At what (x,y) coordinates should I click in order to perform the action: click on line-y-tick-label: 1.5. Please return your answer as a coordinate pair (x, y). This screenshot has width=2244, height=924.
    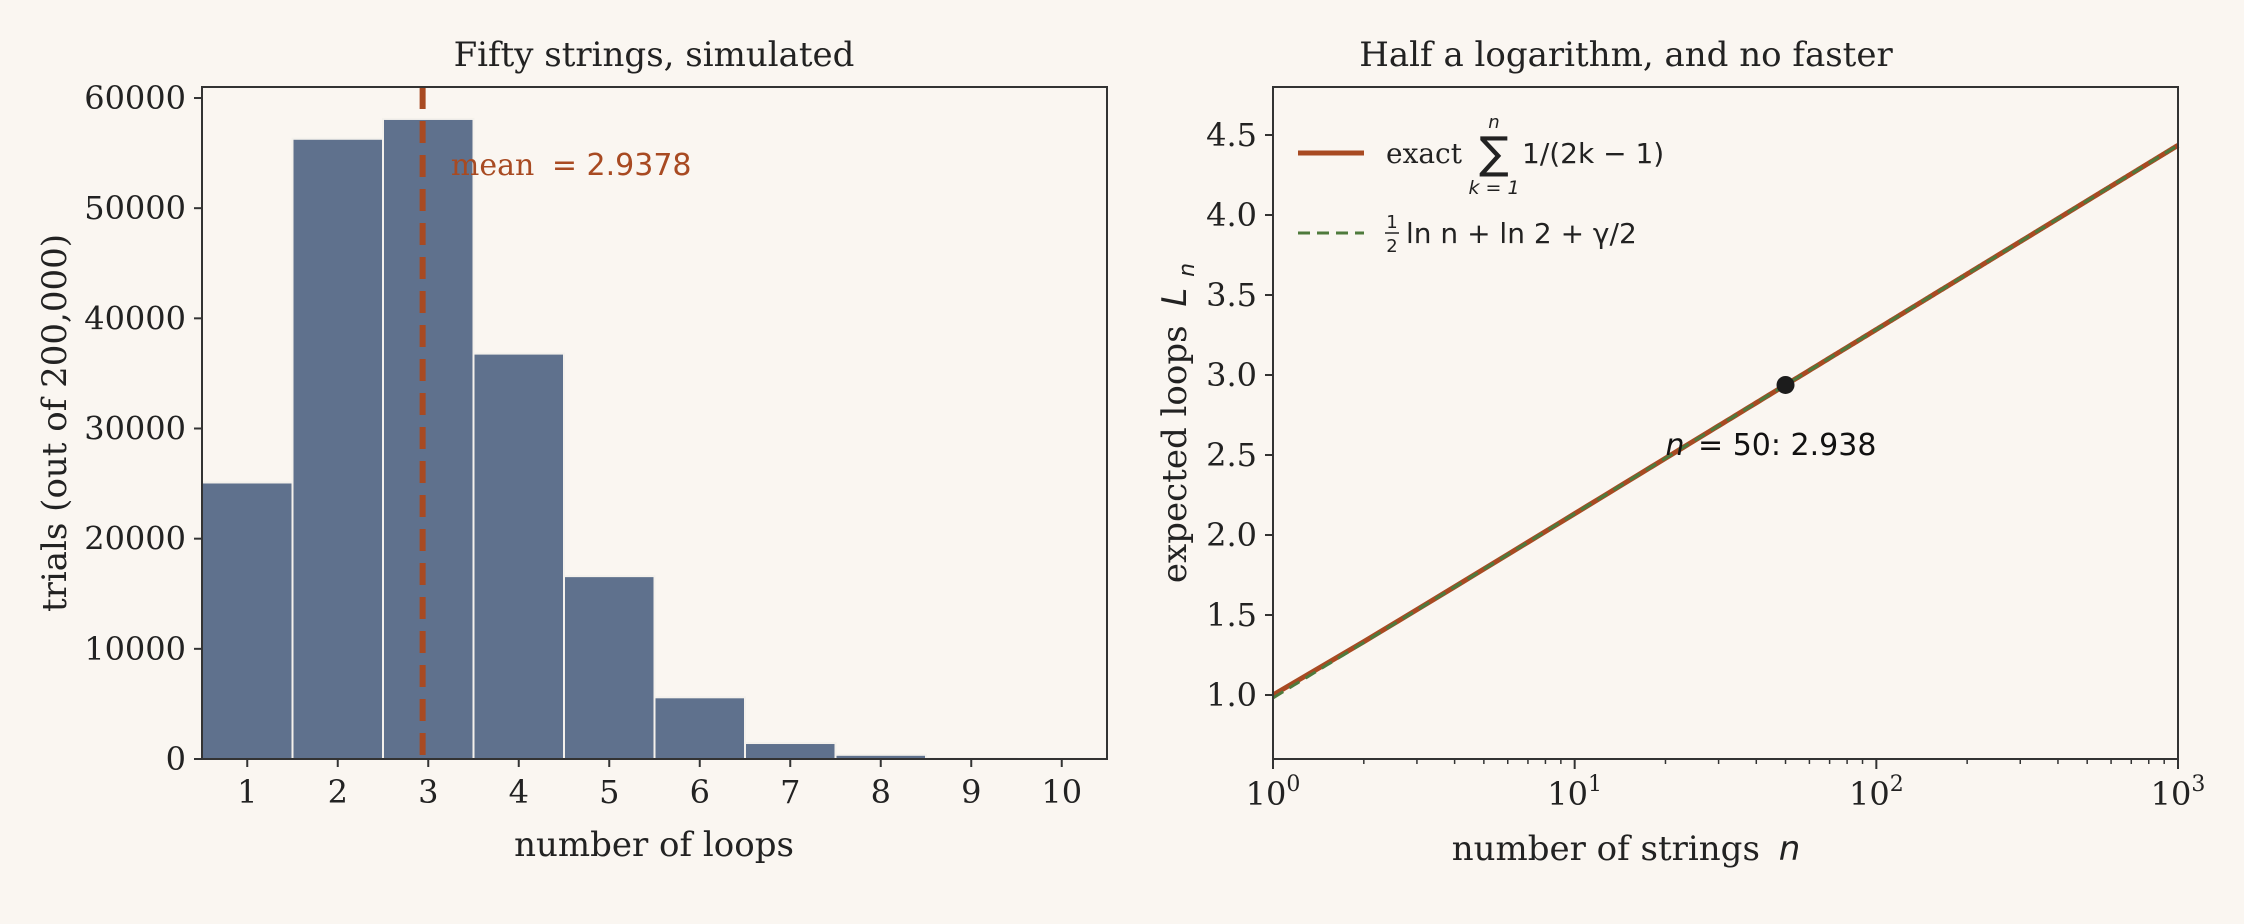
    Looking at the image, I should click on (1231, 615).